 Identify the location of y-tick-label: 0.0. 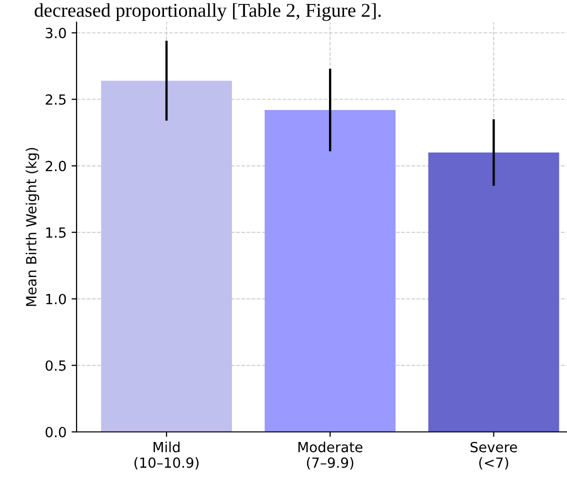
(56, 432).